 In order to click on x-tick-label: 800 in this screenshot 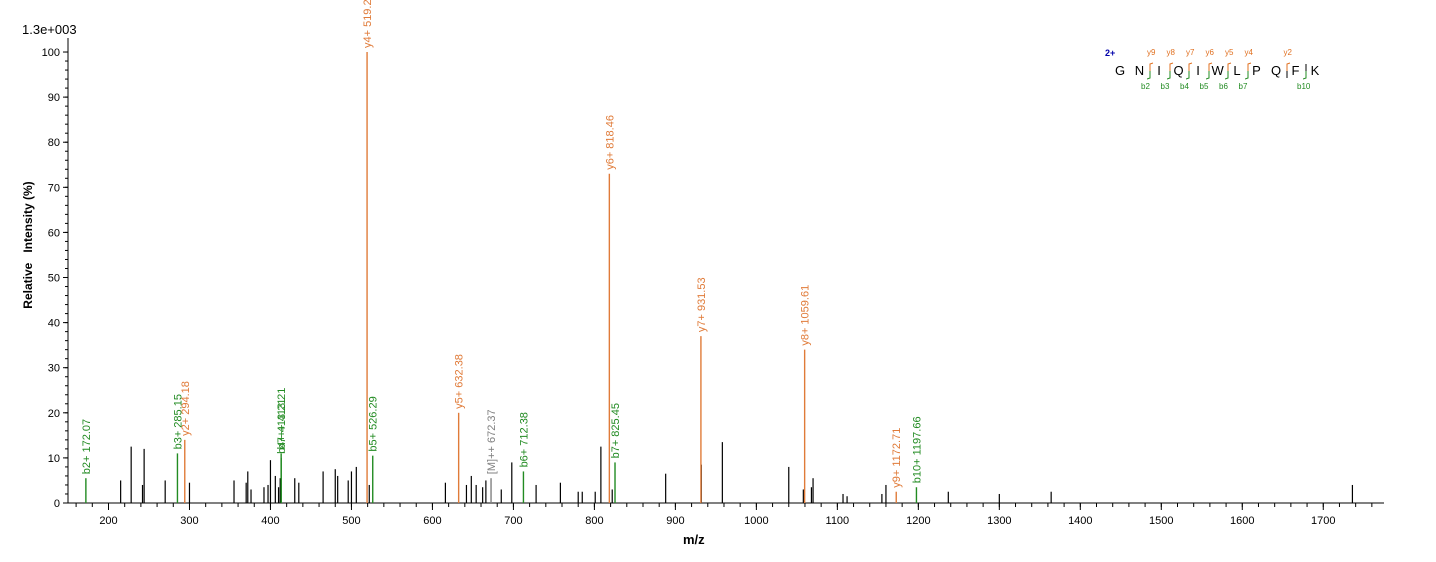, I will do `click(594, 521)`.